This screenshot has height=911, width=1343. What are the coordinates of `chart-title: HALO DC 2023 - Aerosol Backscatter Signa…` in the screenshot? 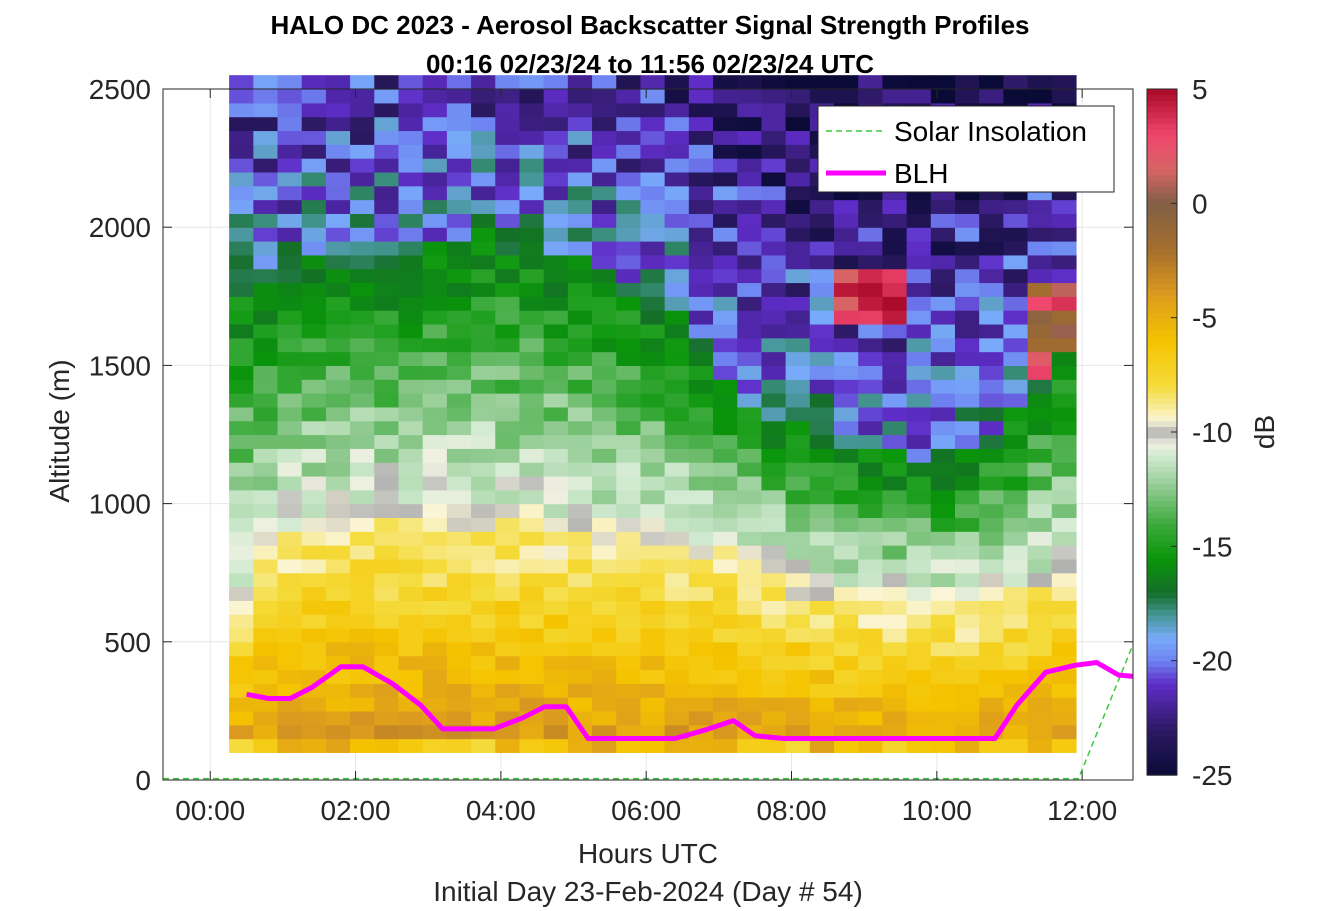 It's located at (650, 25).